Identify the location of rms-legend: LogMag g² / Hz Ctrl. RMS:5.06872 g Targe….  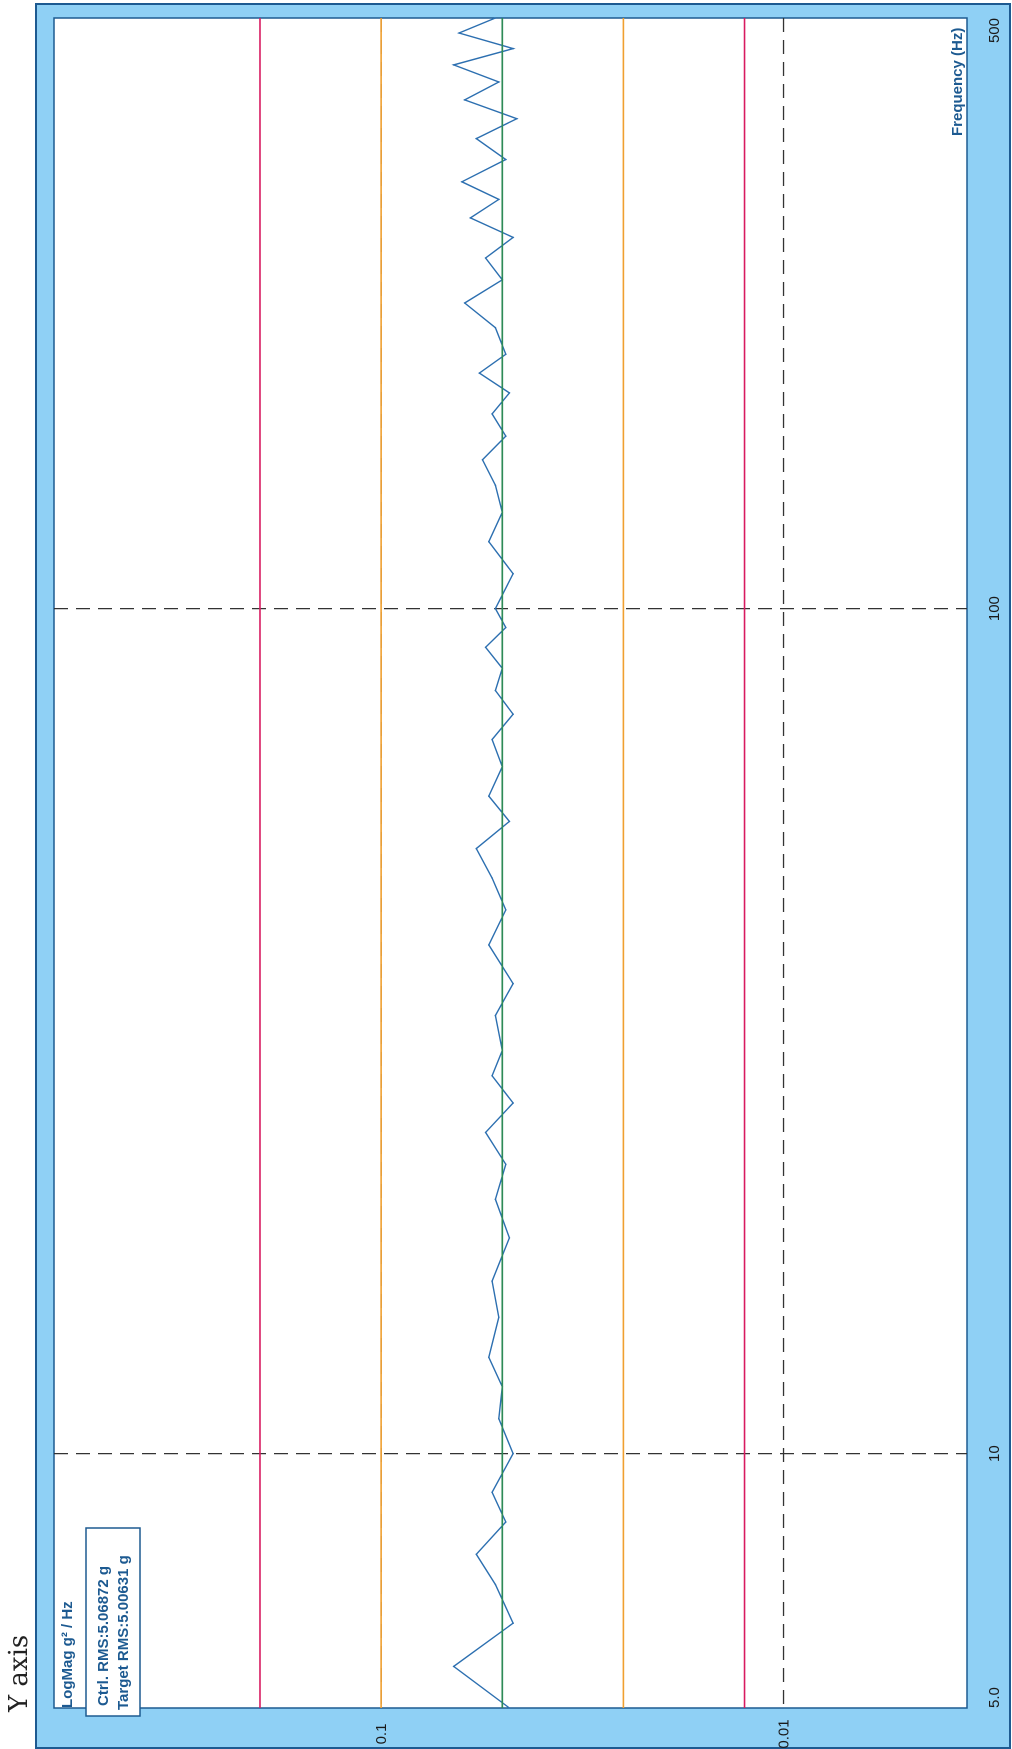
(100, 1622).